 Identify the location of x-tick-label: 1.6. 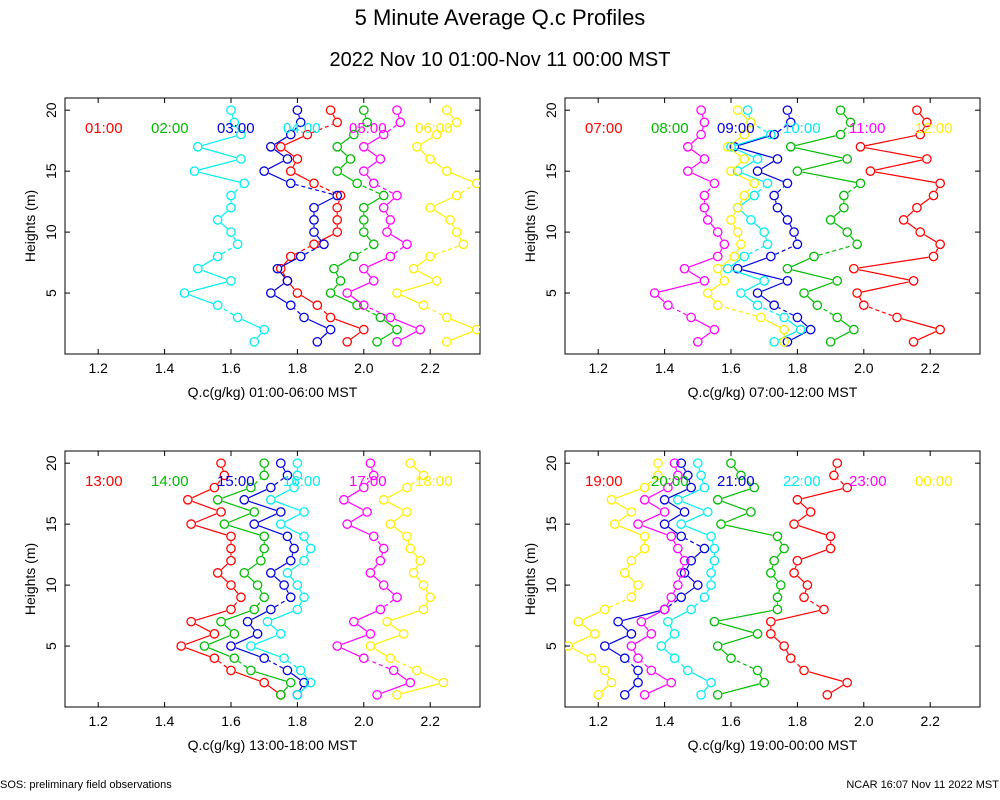
(731, 368).